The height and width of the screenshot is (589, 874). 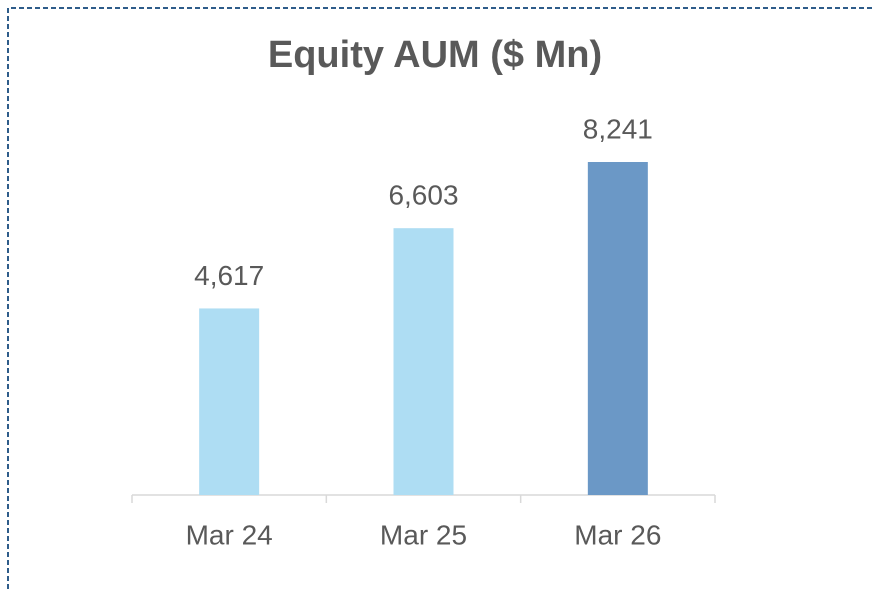 What do you see at coordinates (618, 128) in the screenshot?
I see `data-label: 8,241` at bounding box center [618, 128].